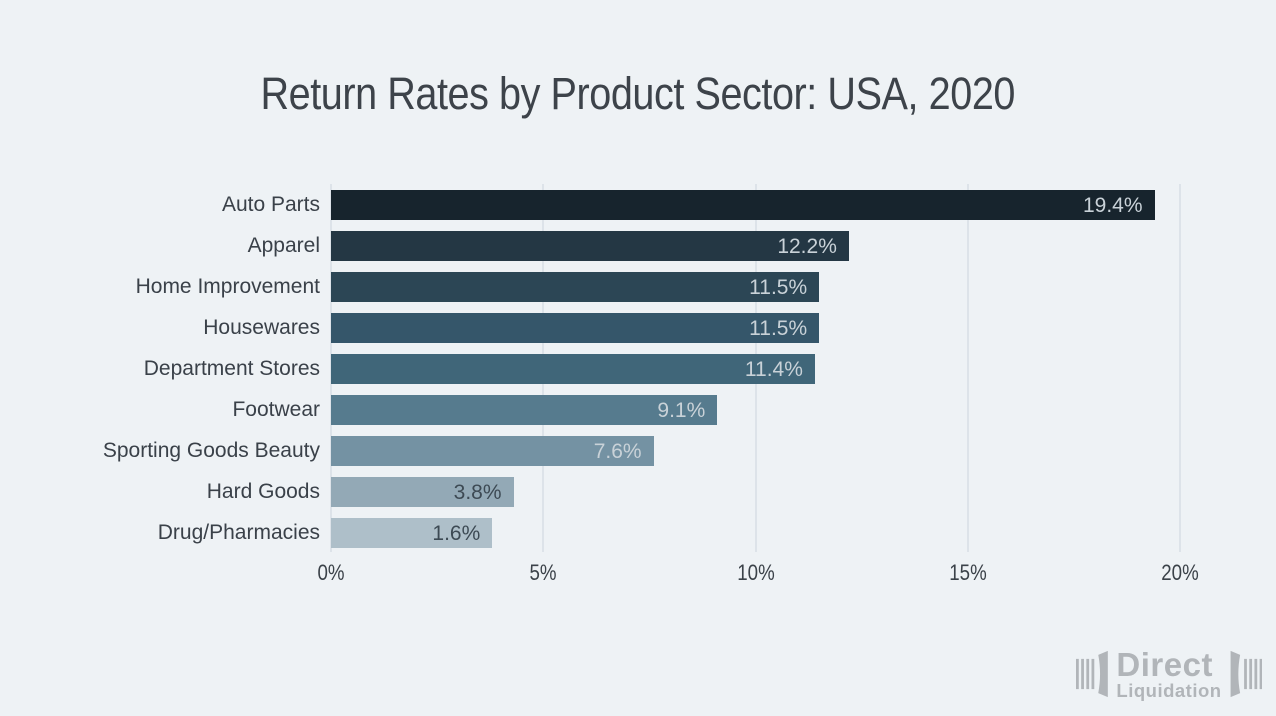 The image size is (1276, 716). What do you see at coordinates (276, 409) in the screenshot?
I see `category-label: Footwear` at bounding box center [276, 409].